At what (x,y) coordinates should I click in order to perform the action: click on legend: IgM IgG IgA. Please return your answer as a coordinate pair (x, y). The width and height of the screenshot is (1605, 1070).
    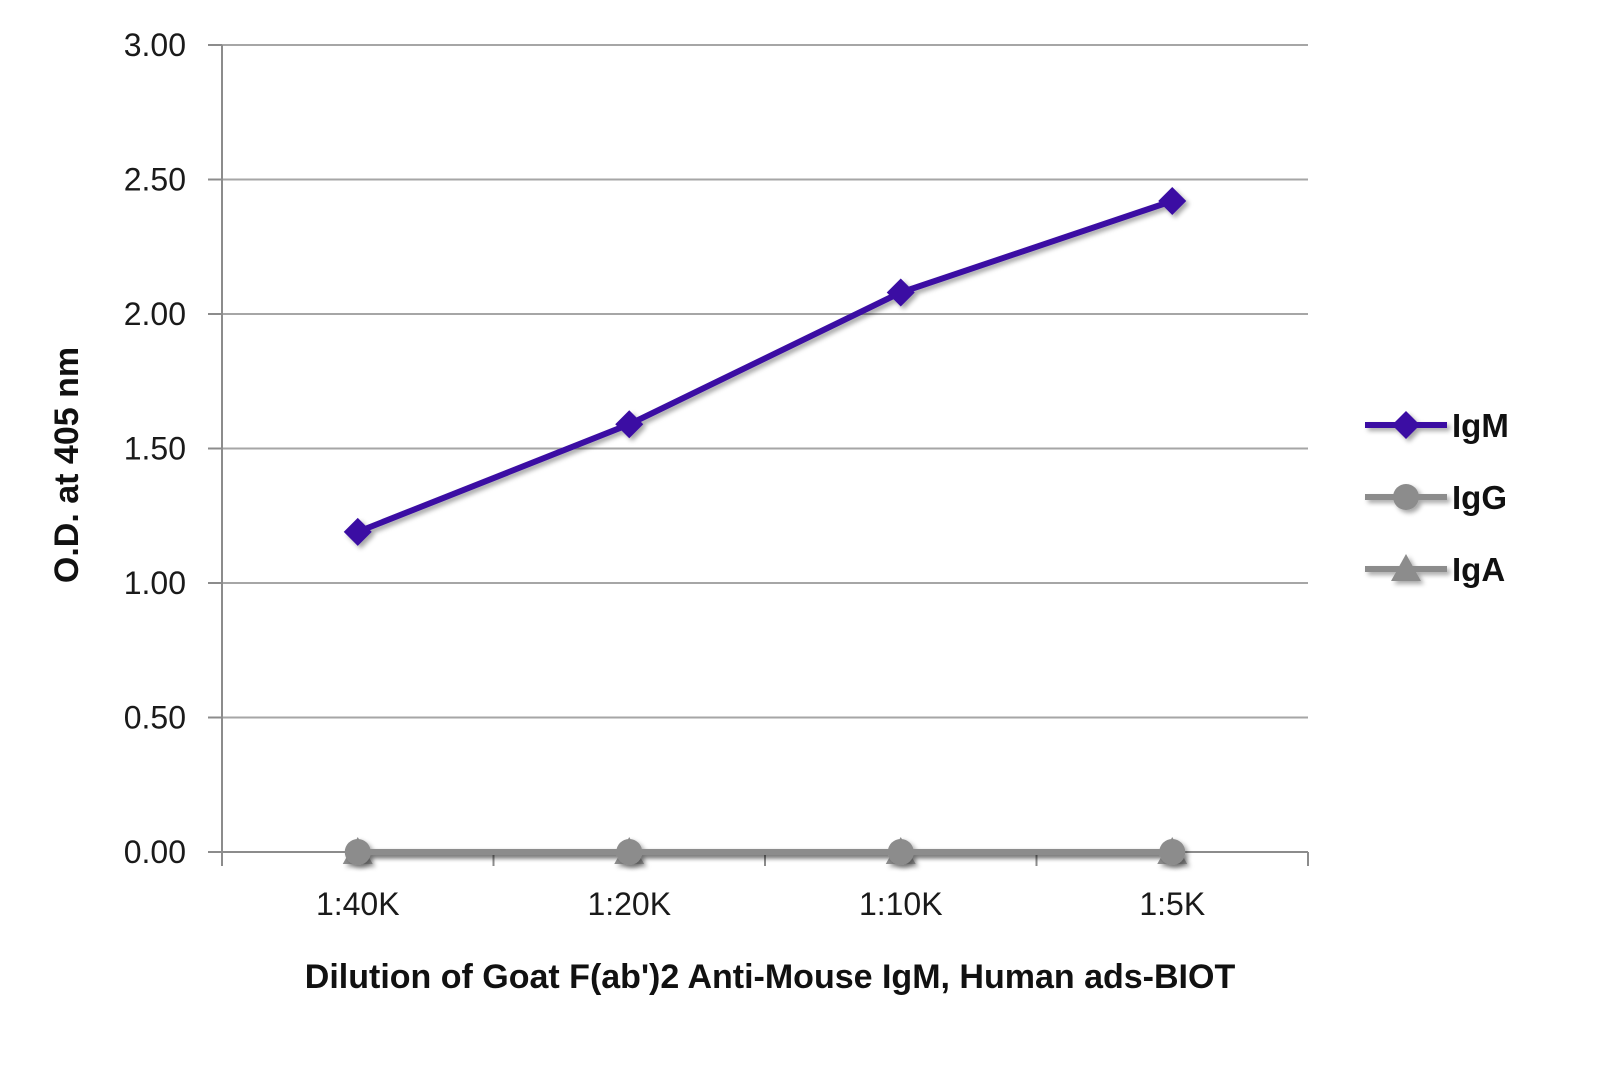
    Looking at the image, I should click on (1437, 497).